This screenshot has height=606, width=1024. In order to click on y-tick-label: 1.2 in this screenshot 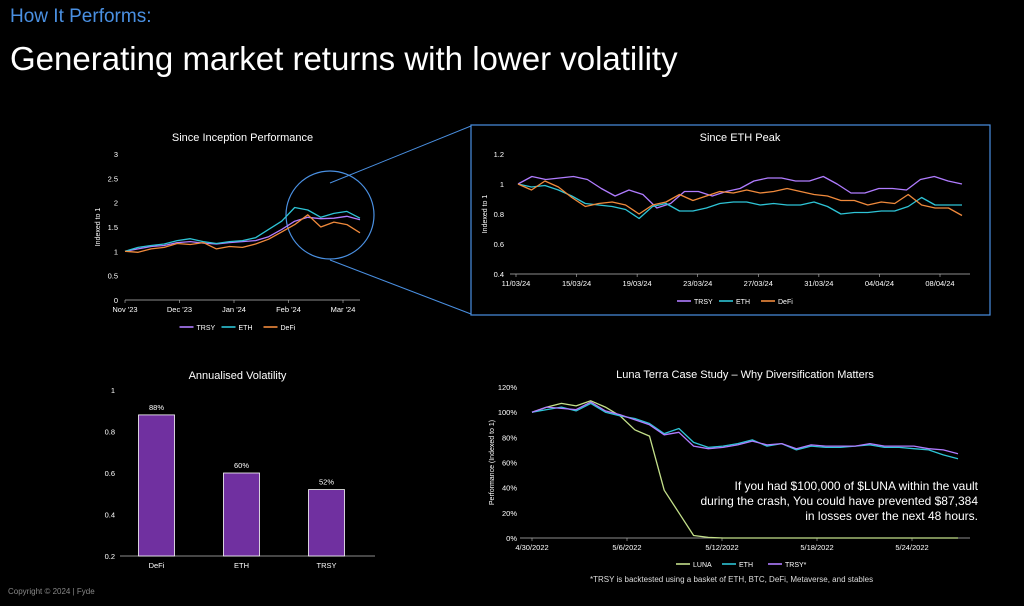, I will do `click(499, 154)`.